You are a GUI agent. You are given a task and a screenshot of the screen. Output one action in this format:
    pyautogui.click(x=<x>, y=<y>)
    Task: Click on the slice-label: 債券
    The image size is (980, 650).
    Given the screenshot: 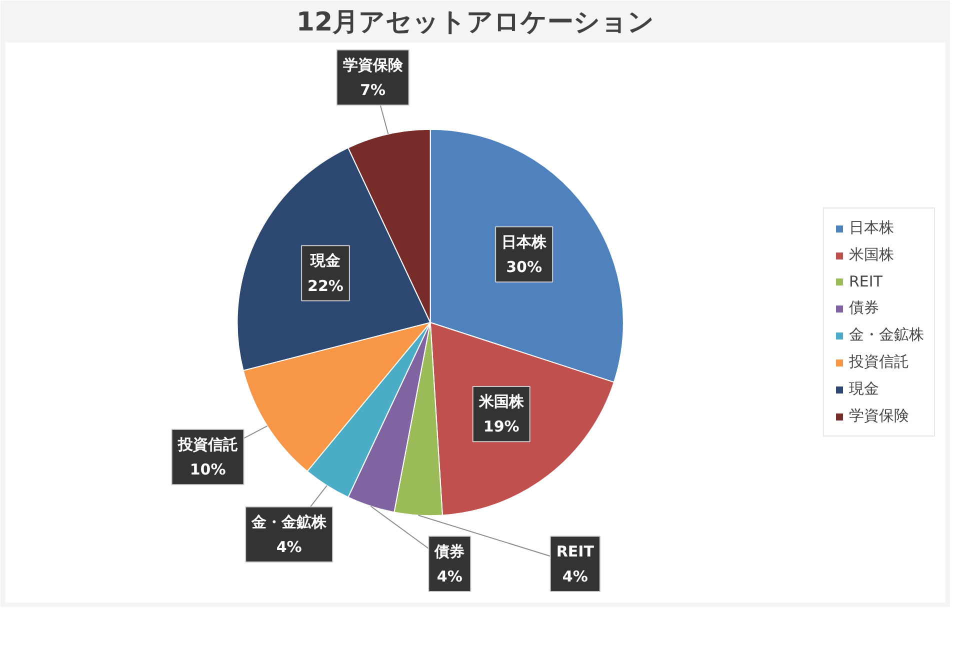 What is the action you would take?
    pyautogui.click(x=449, y=551)
    